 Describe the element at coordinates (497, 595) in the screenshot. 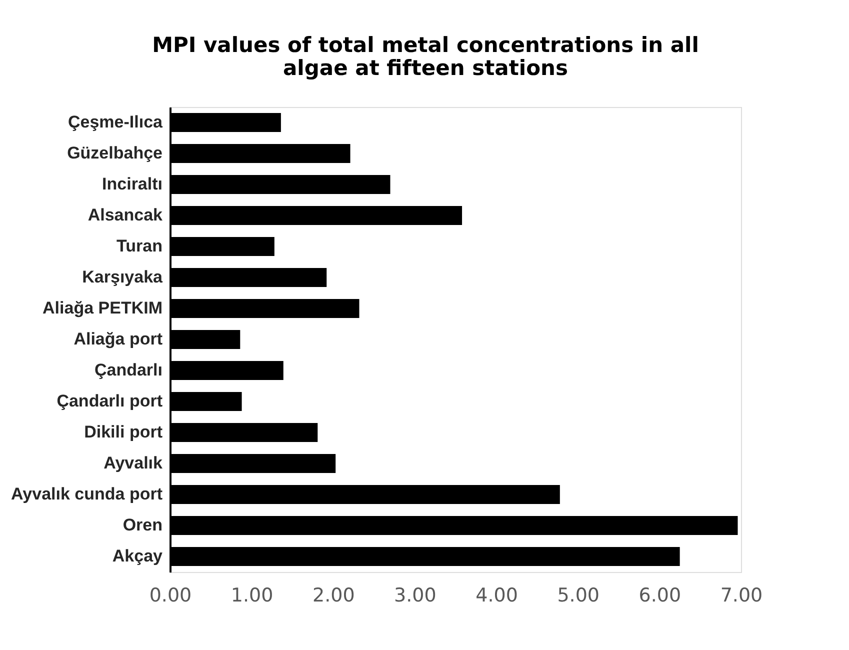

I see `x-tick-label: 4.00` at that location.